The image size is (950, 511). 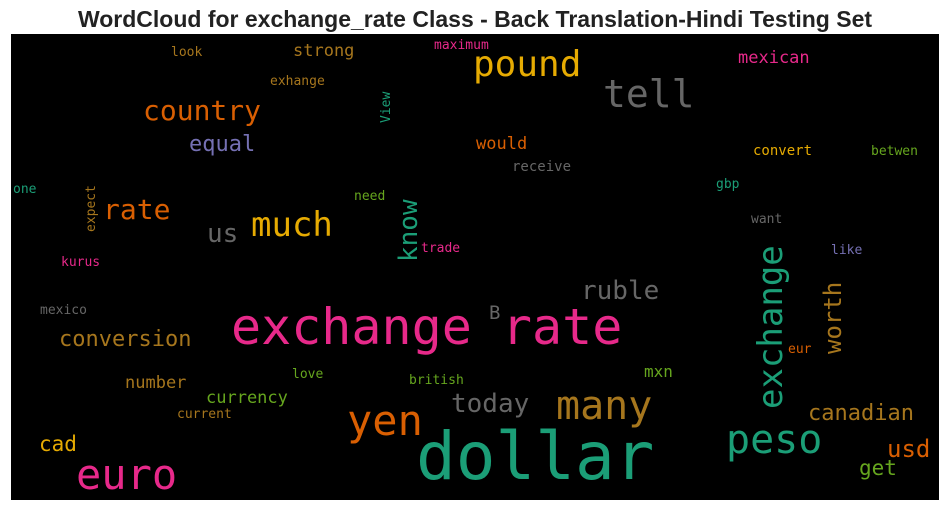 What do you see at coordinates (308, 374) in the screenshot?
I see `wordcloud-word: love` at bounding box center [308, 374].